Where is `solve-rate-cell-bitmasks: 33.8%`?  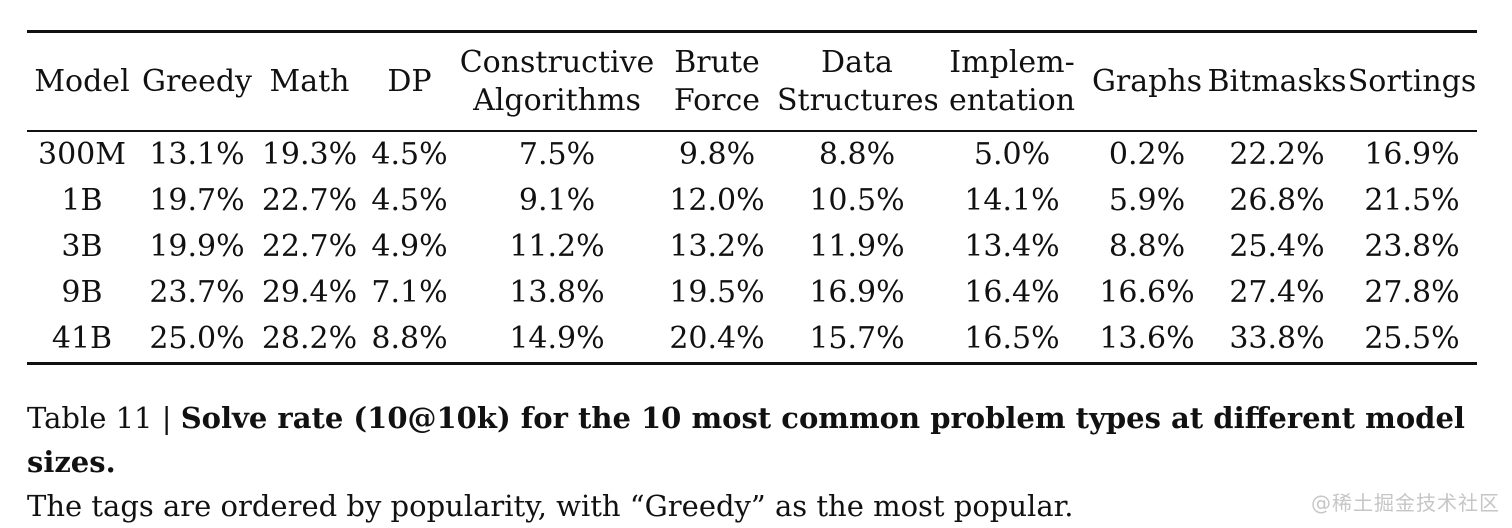
solve-rate-cell-bitmasks: 33.8% is located at coordinates (1277, 338).